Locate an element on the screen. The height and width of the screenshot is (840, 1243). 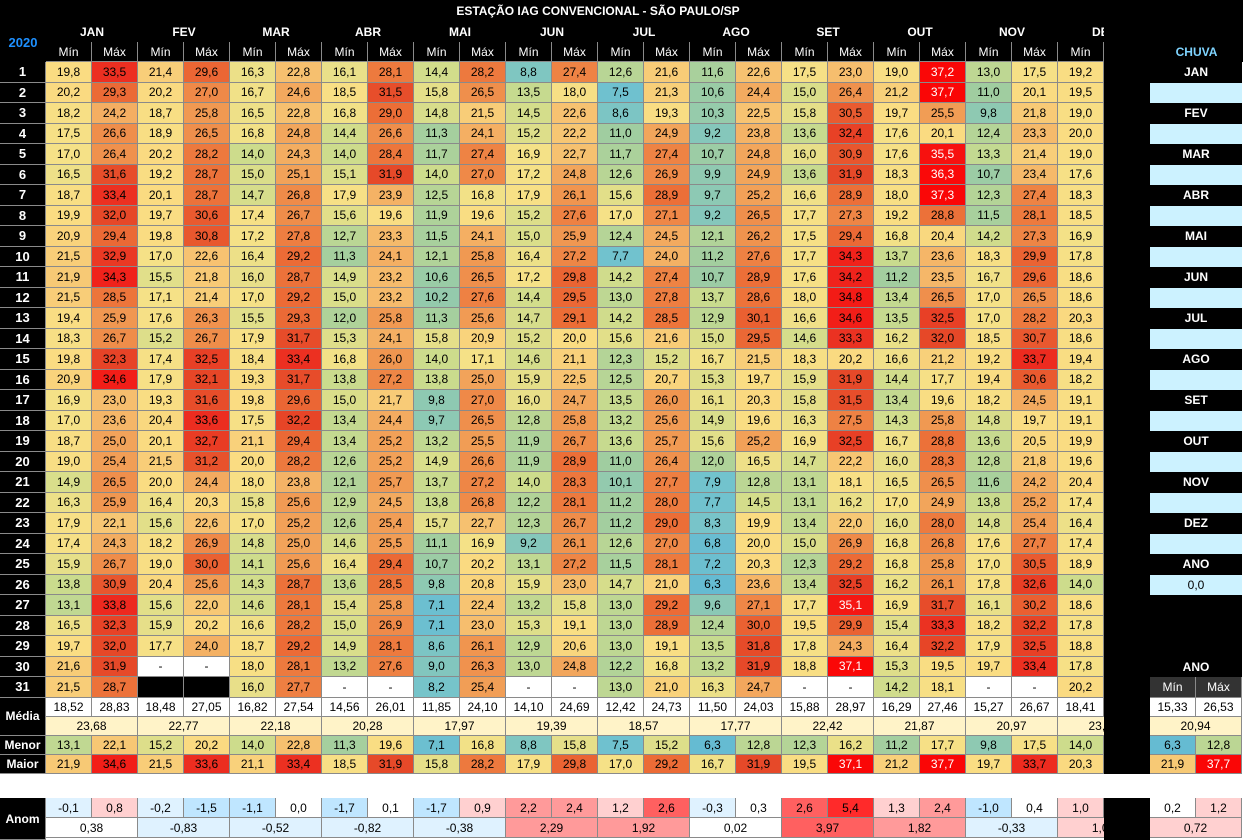
temp-cell: - is located at coordinates (851, 687).